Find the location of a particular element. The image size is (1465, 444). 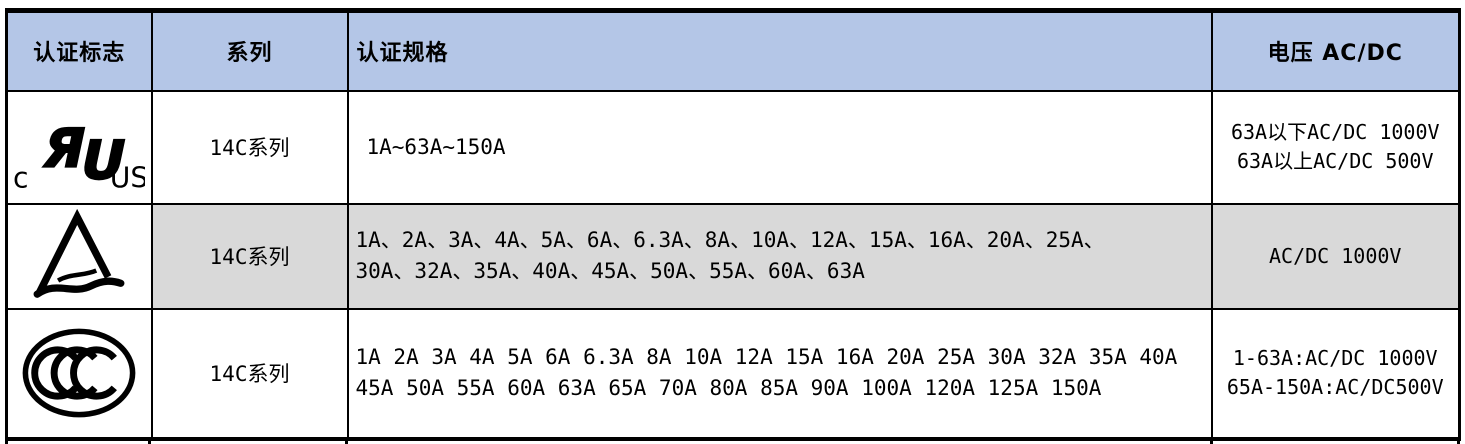

ccc-mark-icon is located at coordinates (79, 373).